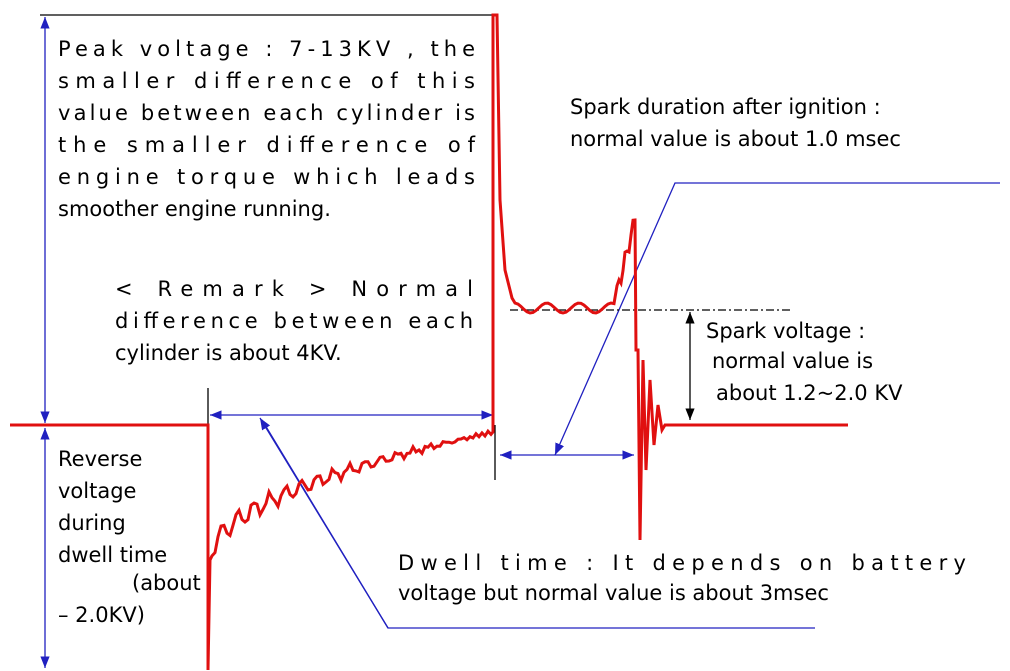  Describe the element at coordinates (613, 593) in the screenshot. I see `text-line: voltage but normal value is about 3msec` at that location.